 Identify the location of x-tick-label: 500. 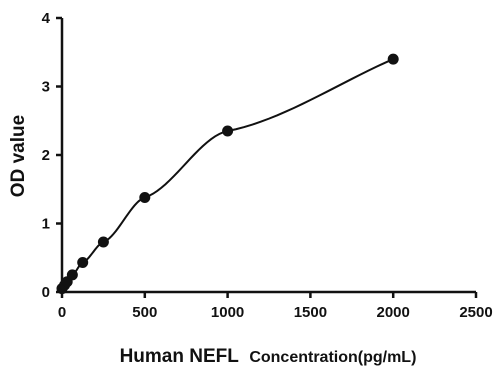
(144, 312).